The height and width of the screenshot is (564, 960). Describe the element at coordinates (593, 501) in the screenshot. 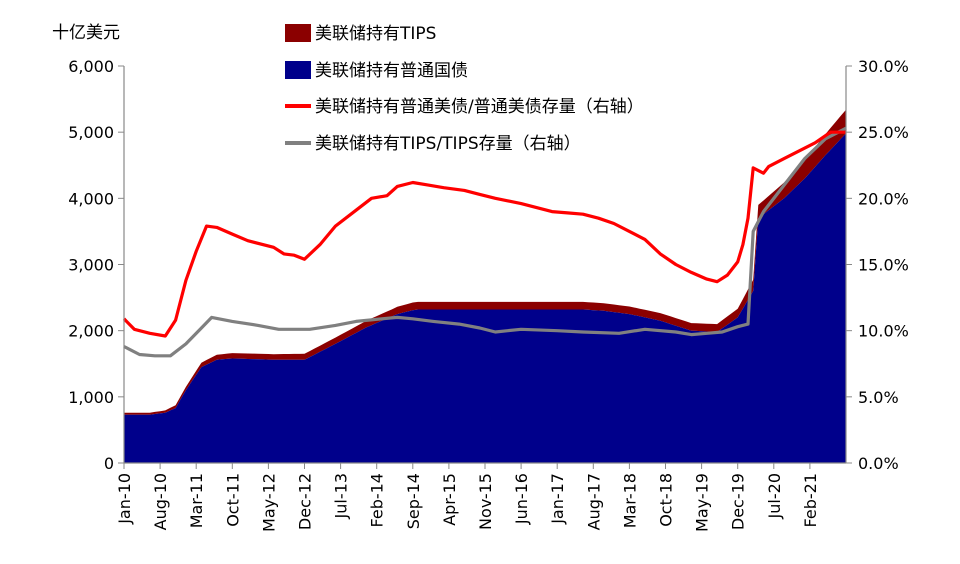

I see `x-tick-label: Aug-17` at that location.